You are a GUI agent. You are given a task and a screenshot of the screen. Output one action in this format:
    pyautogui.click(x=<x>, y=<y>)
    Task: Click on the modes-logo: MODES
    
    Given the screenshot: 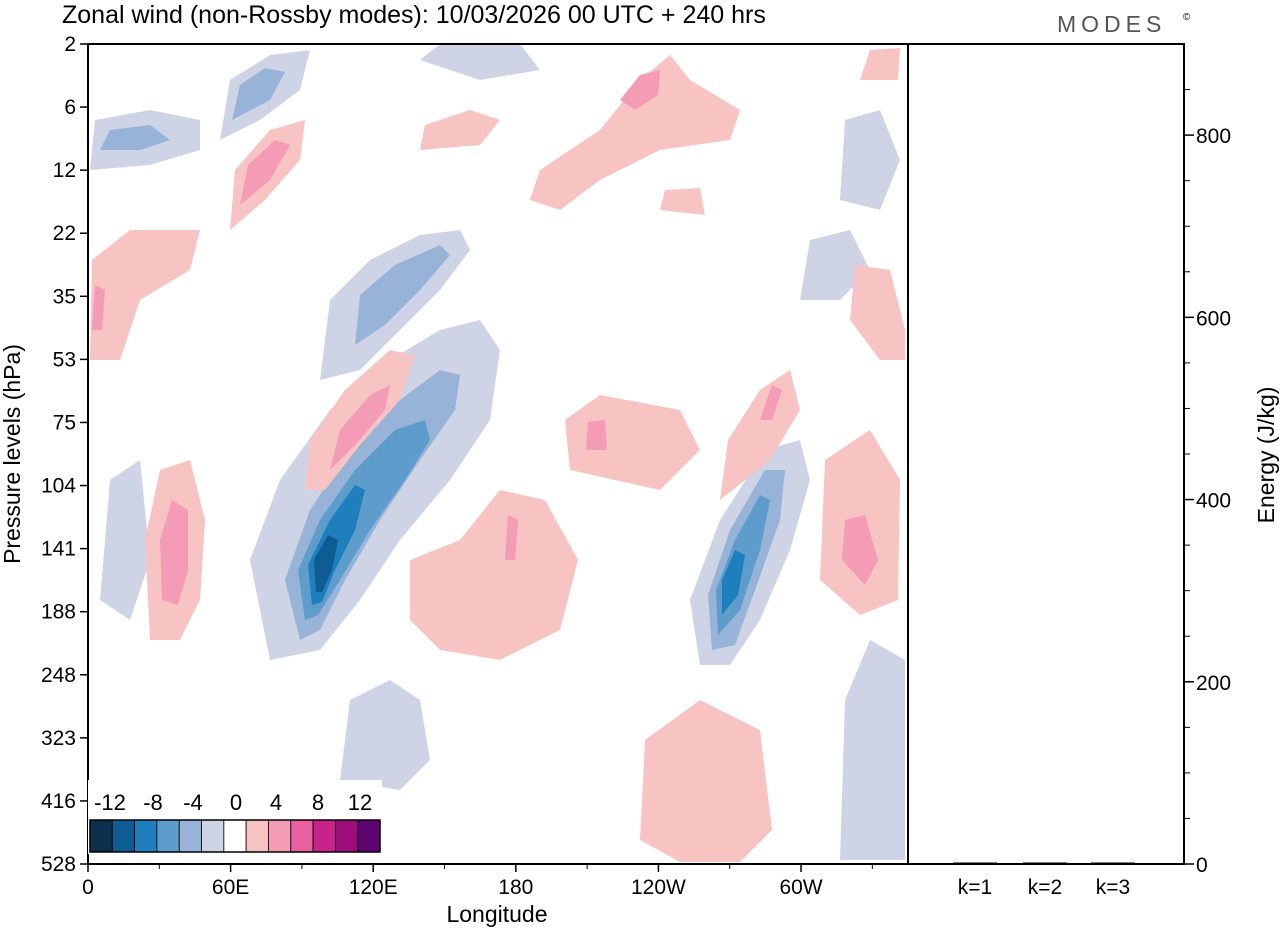 What is the action you would take?
    pyautogui.click(x=1111, y=24)
    